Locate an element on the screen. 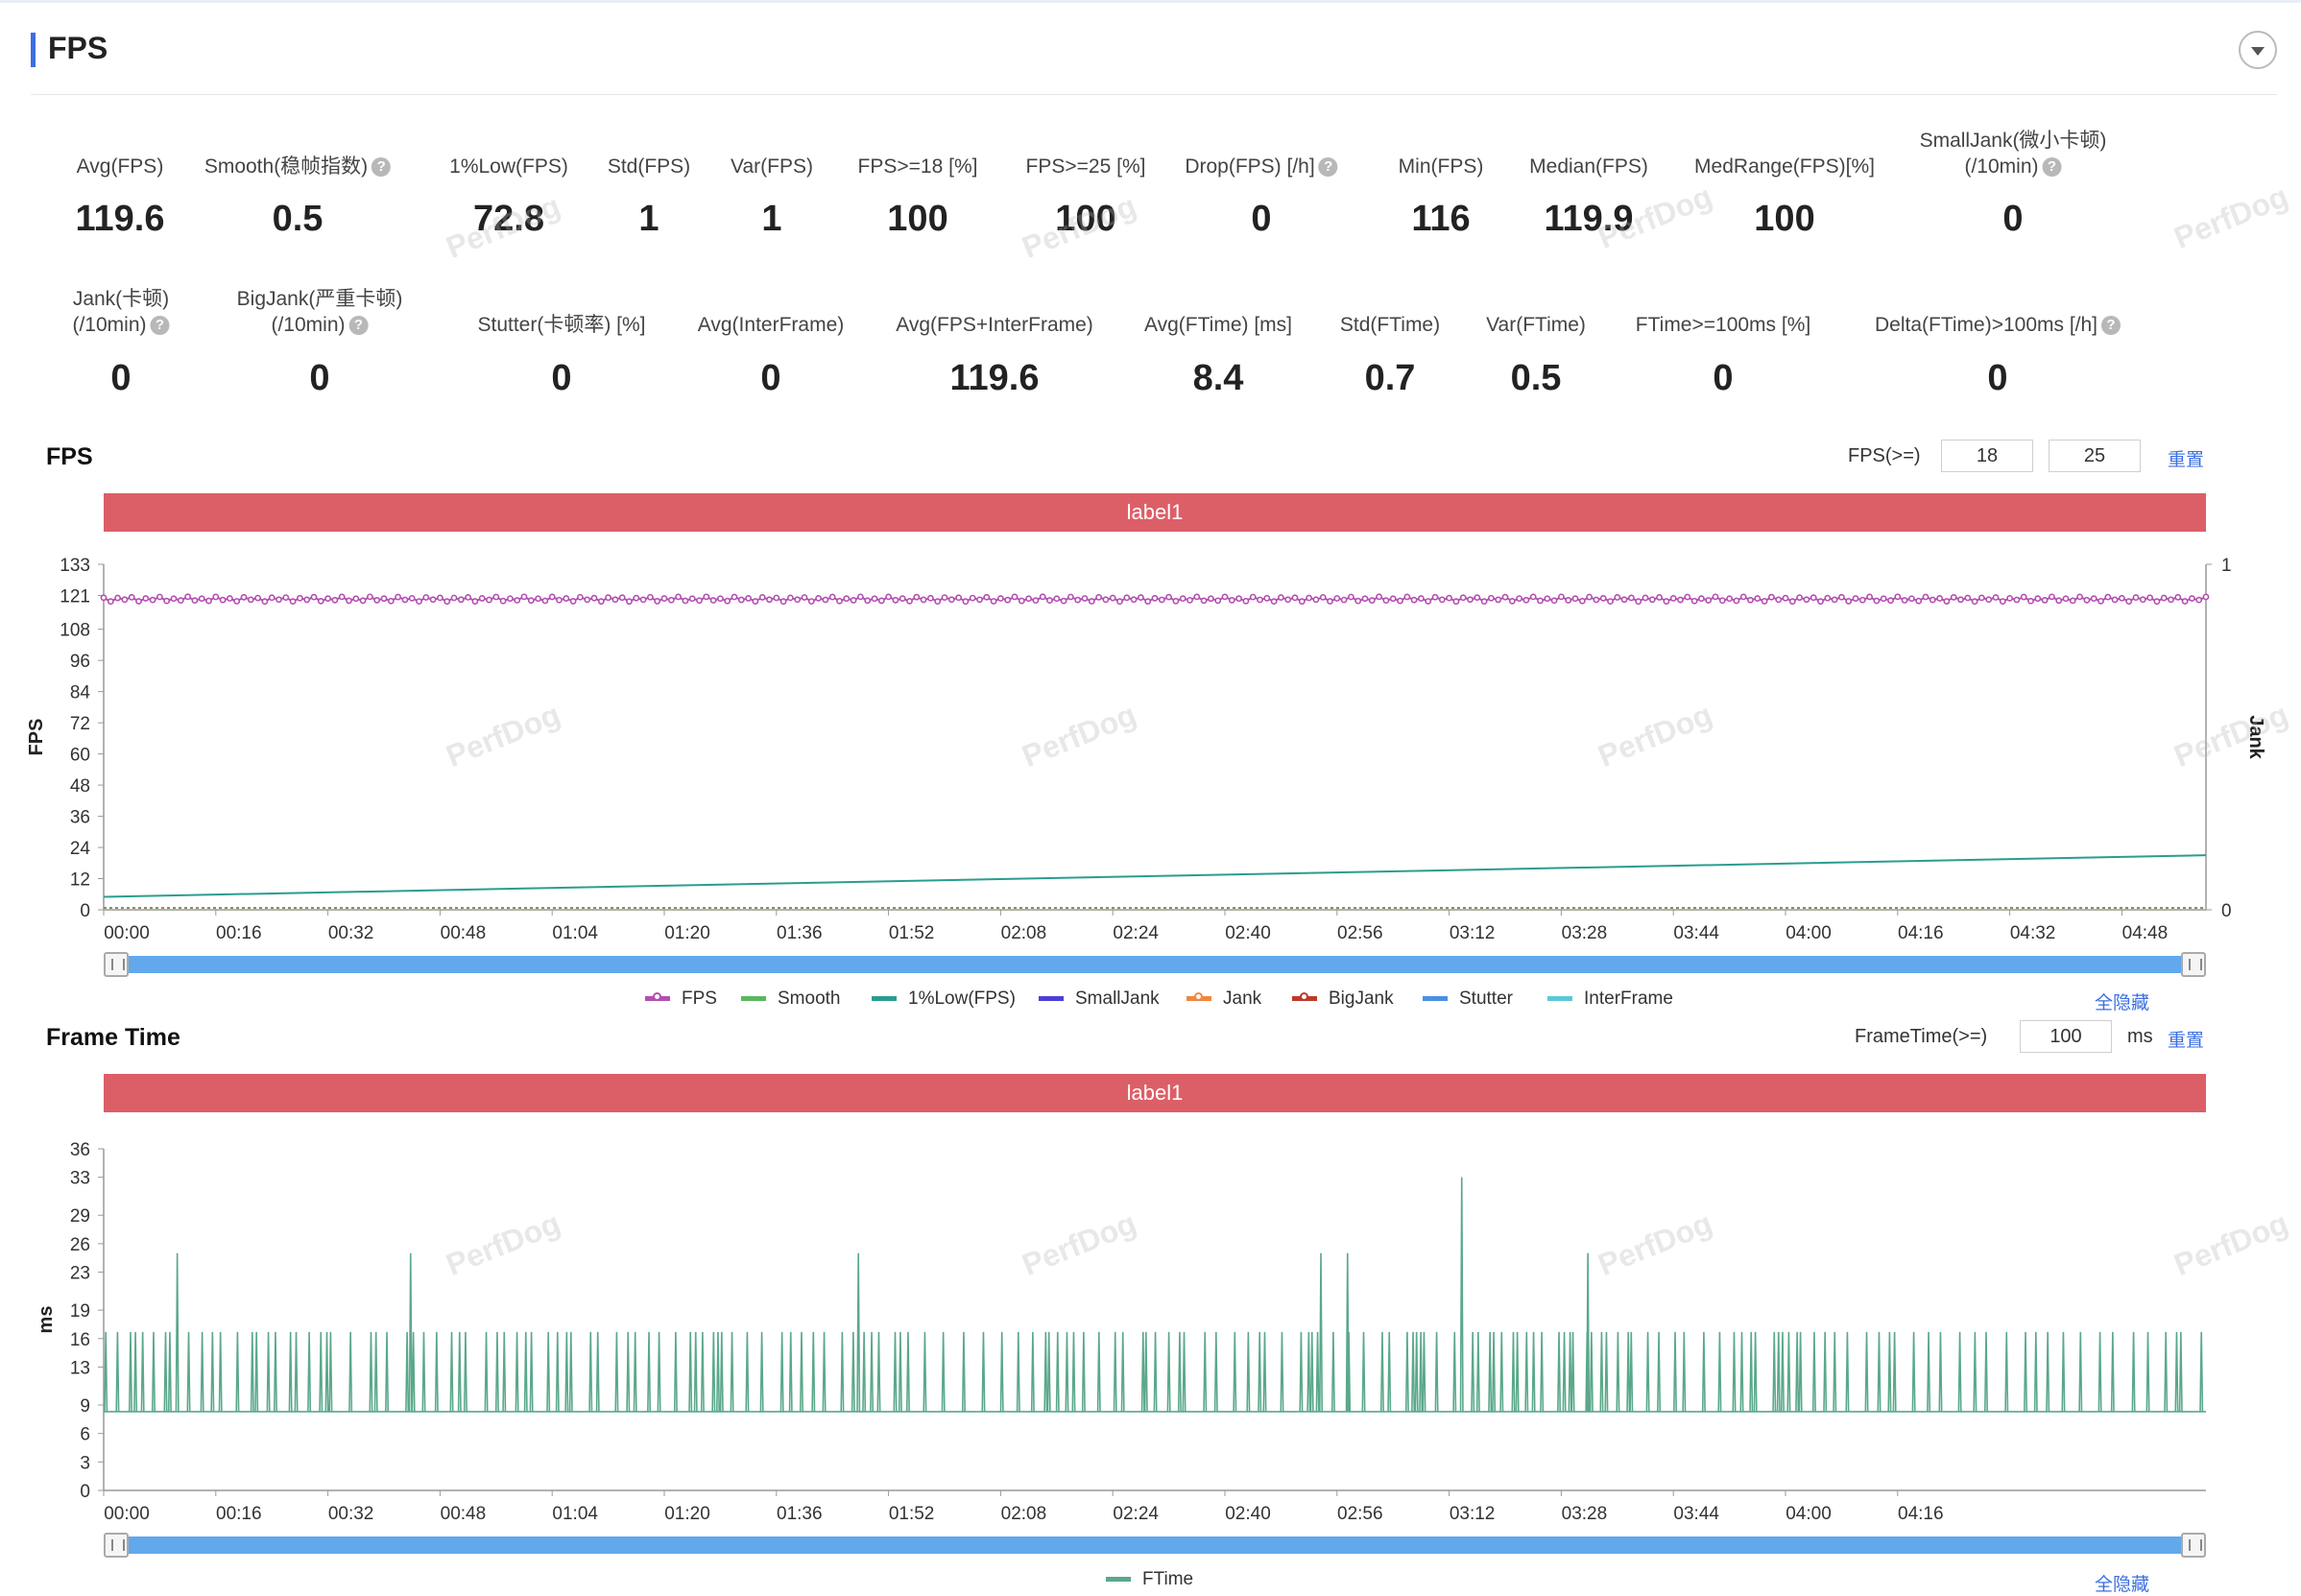  legend-item-fps: FPS is located at coordinates (681, 999).